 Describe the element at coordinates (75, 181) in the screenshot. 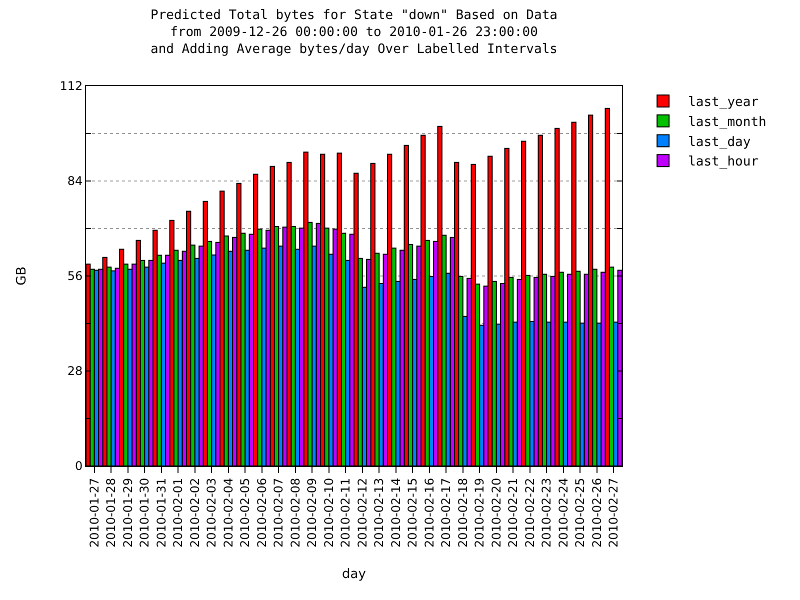

I see `y-tick-label: 84` at that location.